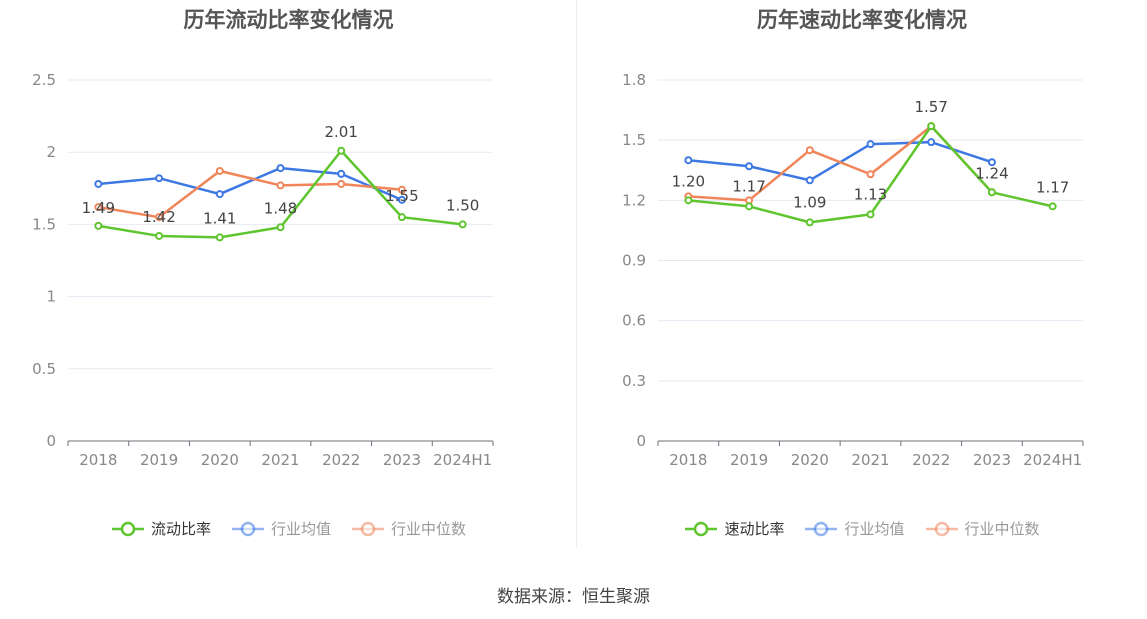 The image size is (1147, 619). What do you see at coordinates (634, 261) in the screenshot?
I see `y-tick-label: 0.9` at bounding box center [634, 261].